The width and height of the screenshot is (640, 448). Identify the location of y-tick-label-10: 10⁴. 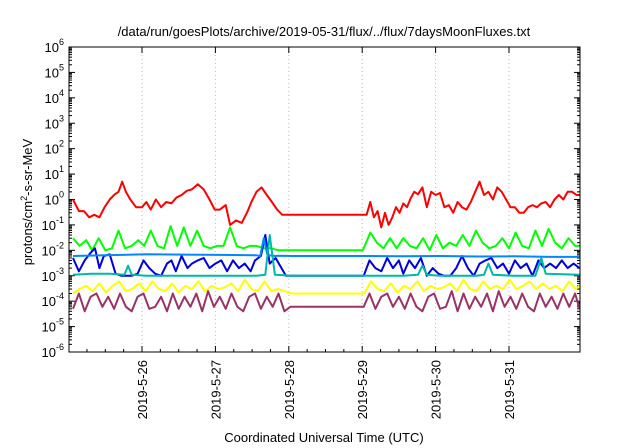
(54, 97).